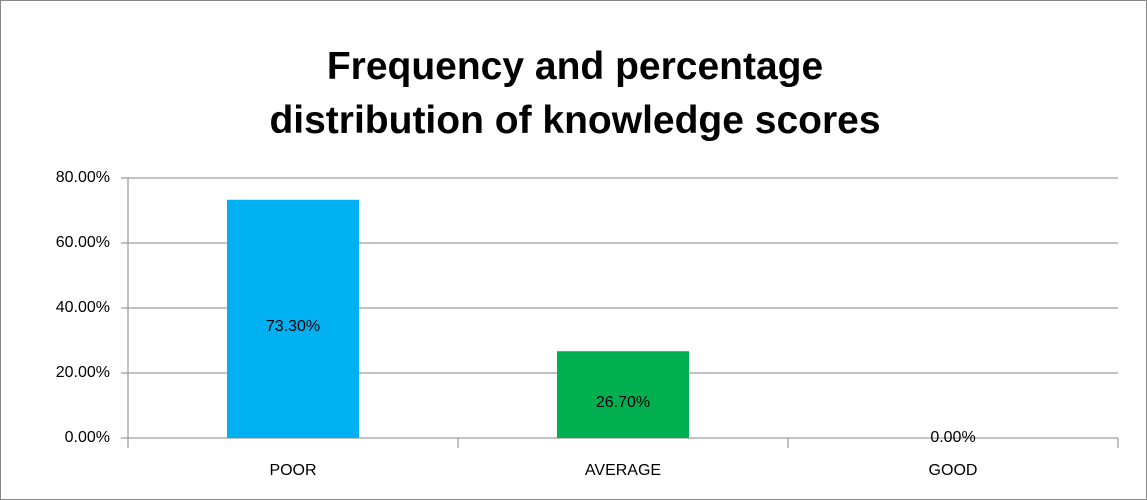 The image size is (1147, 500). What do you see at coordinates (83, 372) in the screenshot?
I see `y-tick-label: 20.00%` at bounding box center [83, 372].